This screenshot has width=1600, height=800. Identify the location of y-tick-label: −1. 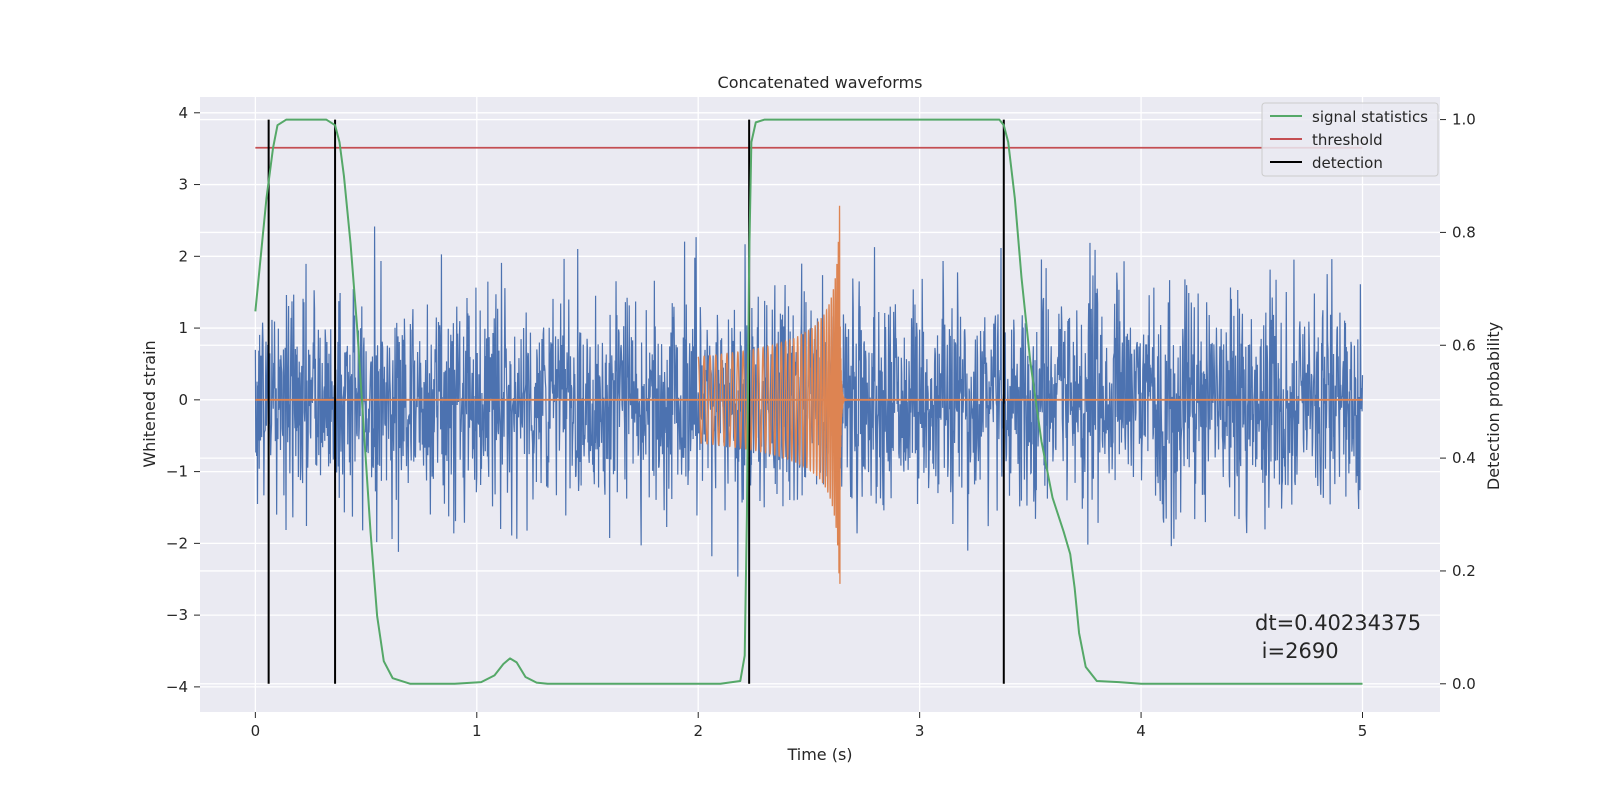
(177, 472).